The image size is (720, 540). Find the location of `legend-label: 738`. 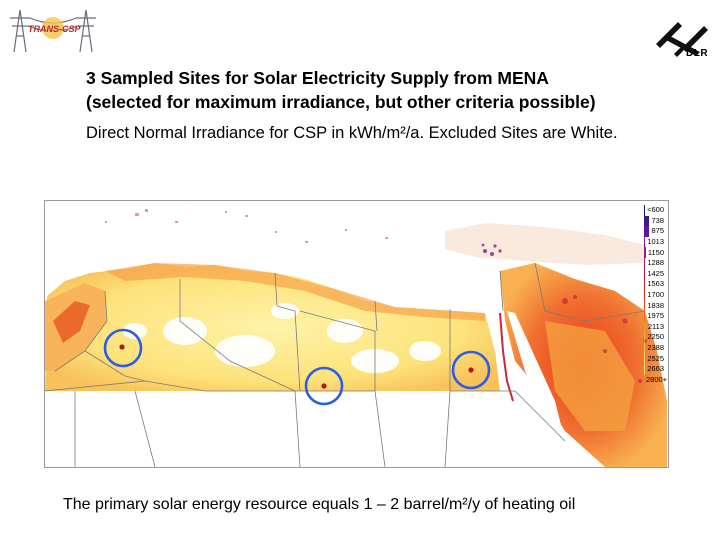

legend-label: 738 is located at coordinates (657, 220).